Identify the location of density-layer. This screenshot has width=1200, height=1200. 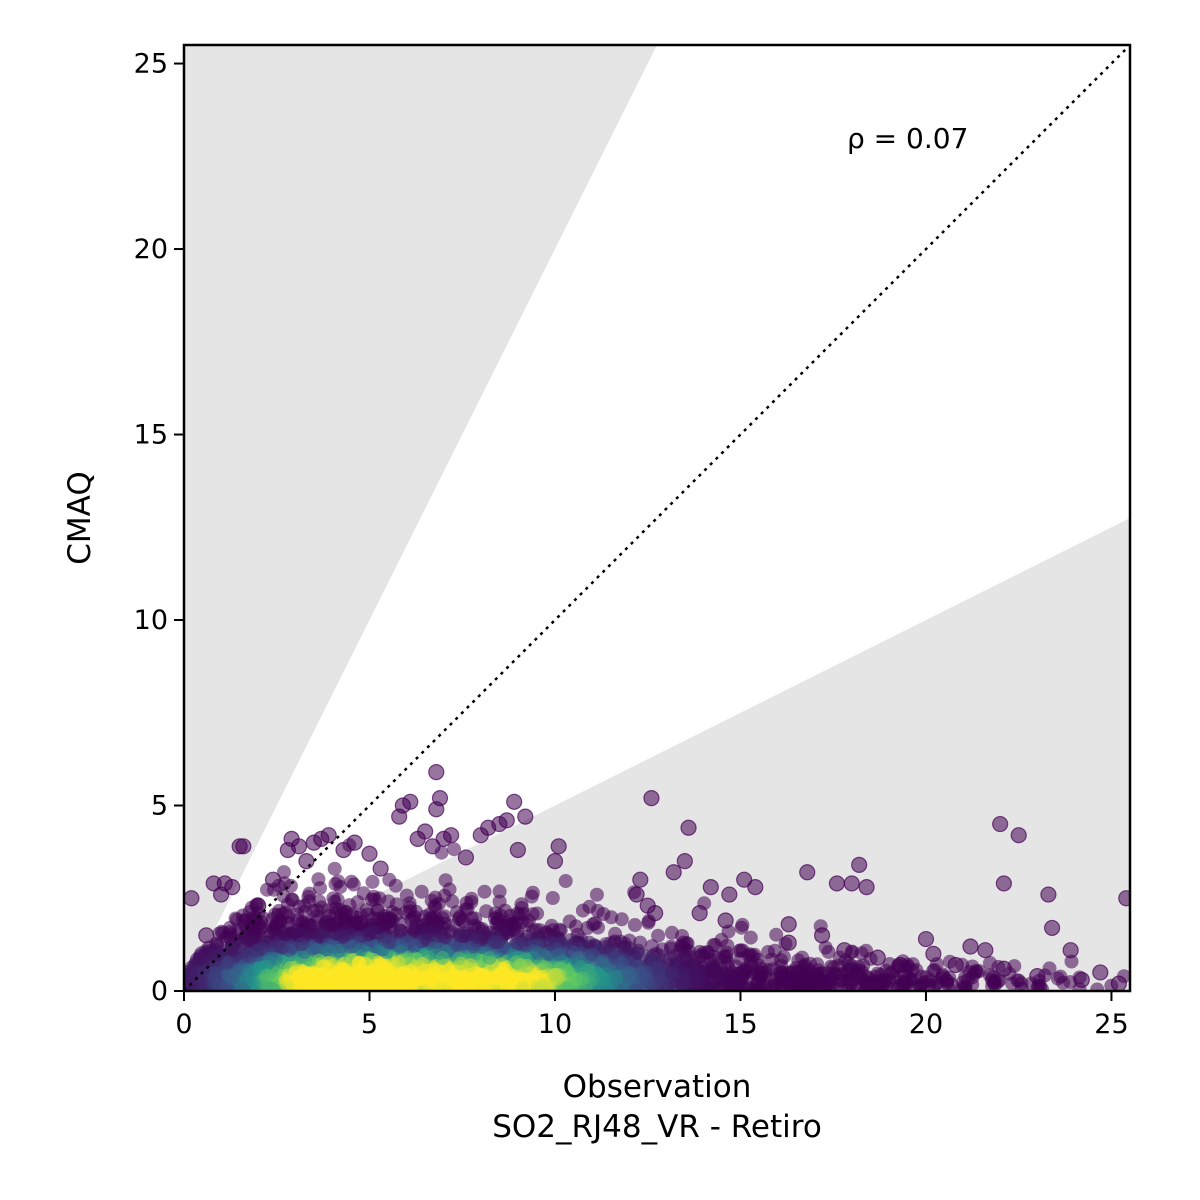
(657, 914).